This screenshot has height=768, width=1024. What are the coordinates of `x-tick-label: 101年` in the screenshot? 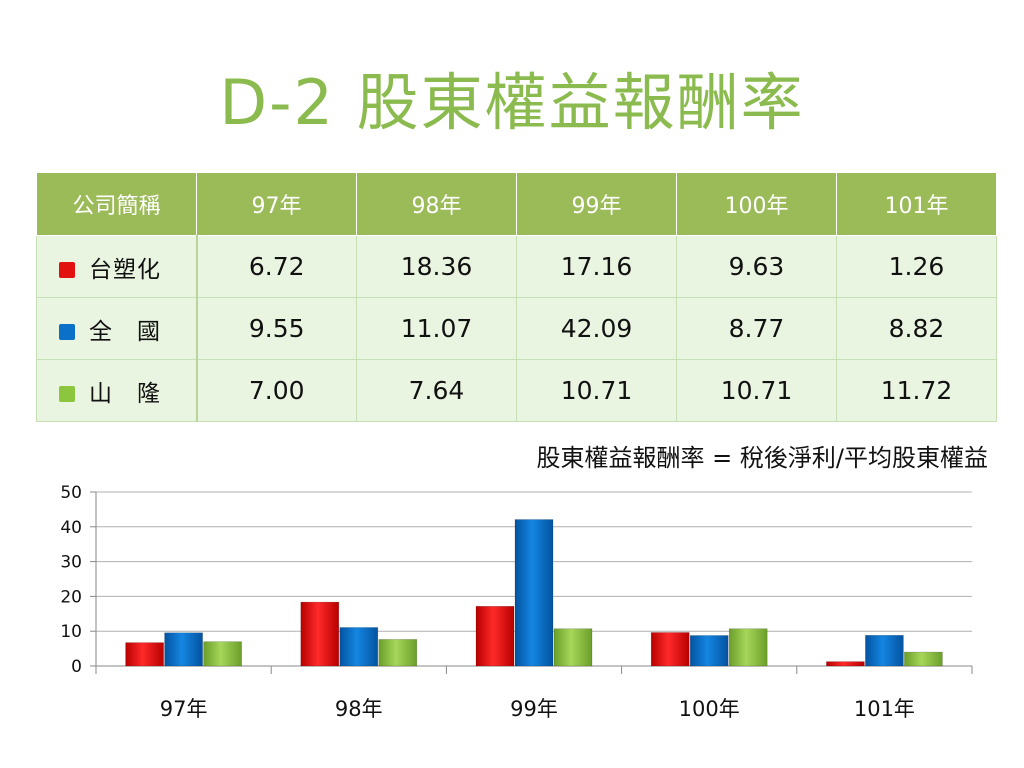 It's located at (884, 709).